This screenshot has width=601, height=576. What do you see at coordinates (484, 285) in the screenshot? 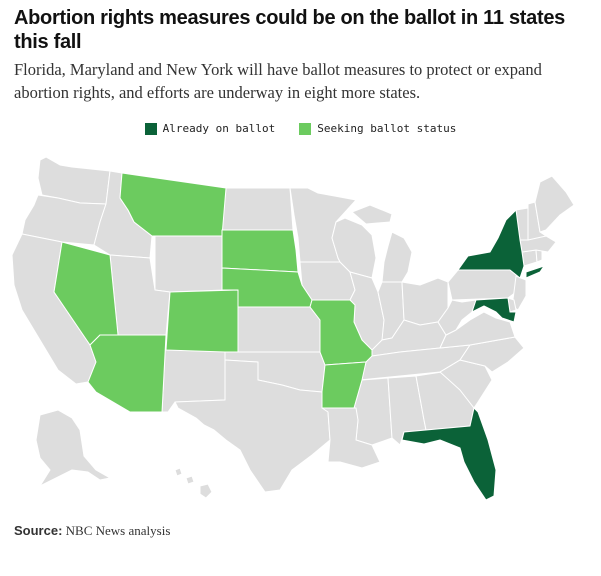
I see `state-pennsylvania` at bounding box center [484, 285].